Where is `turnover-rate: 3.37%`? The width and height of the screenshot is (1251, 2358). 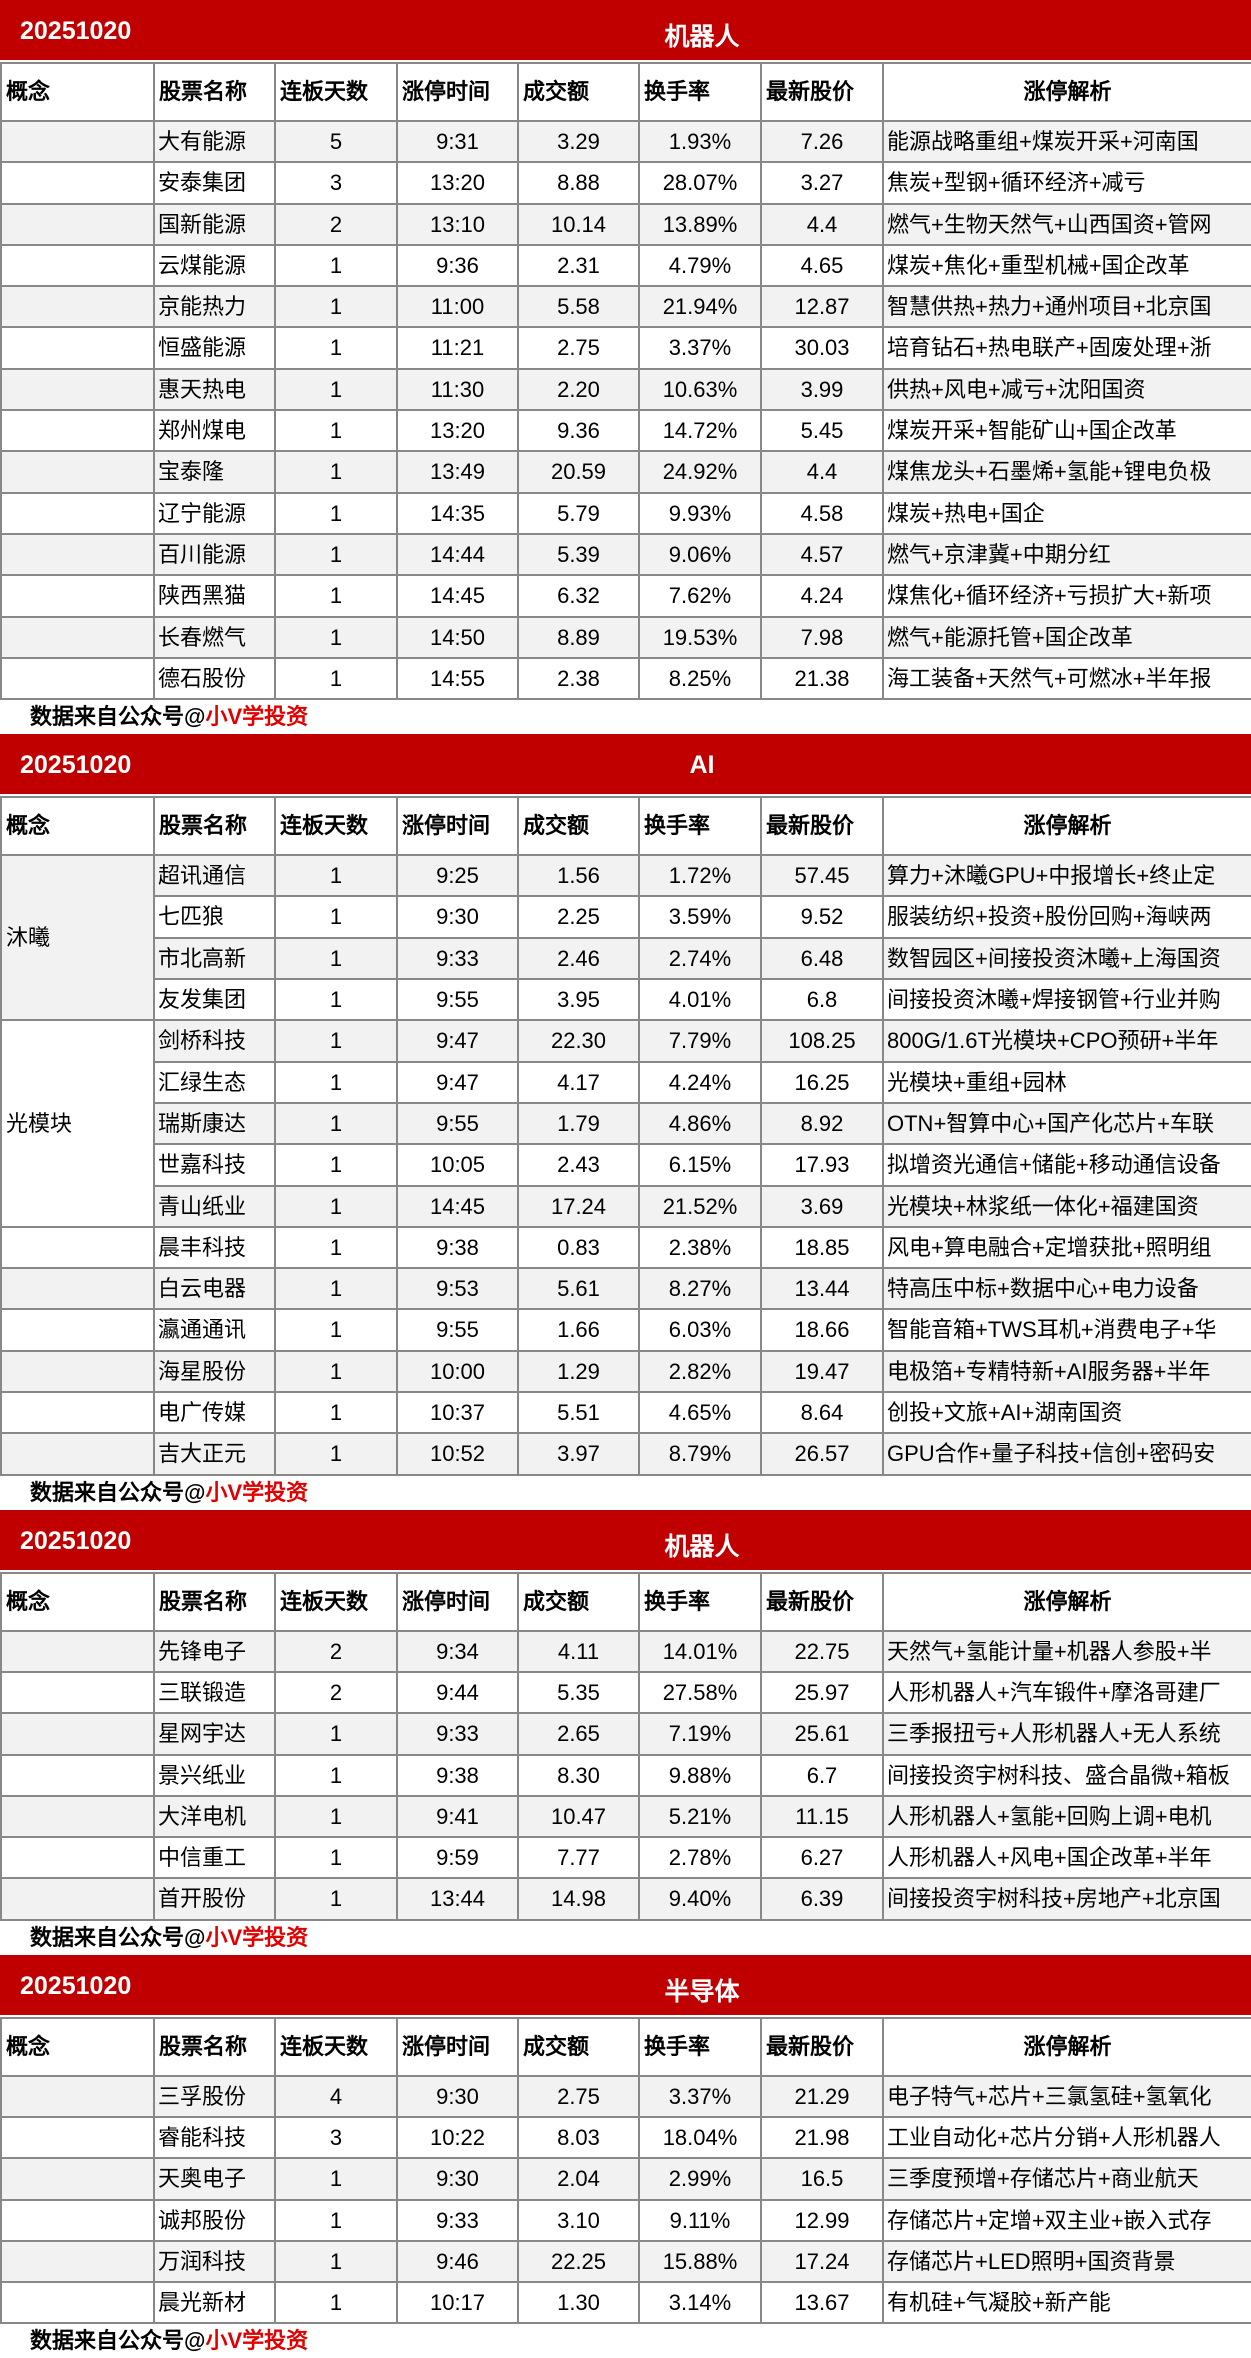 turnover-rate: 3.37% is located at coordinates (701, 349).